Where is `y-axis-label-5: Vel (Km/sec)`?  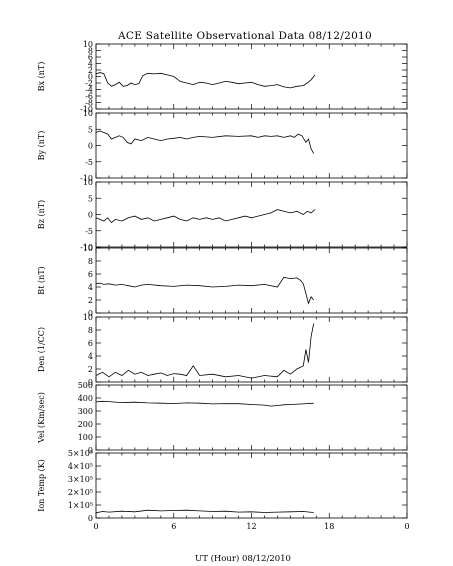
y-axis-label-5: Vel (Km/sec) is located at coordinates (41, 418).